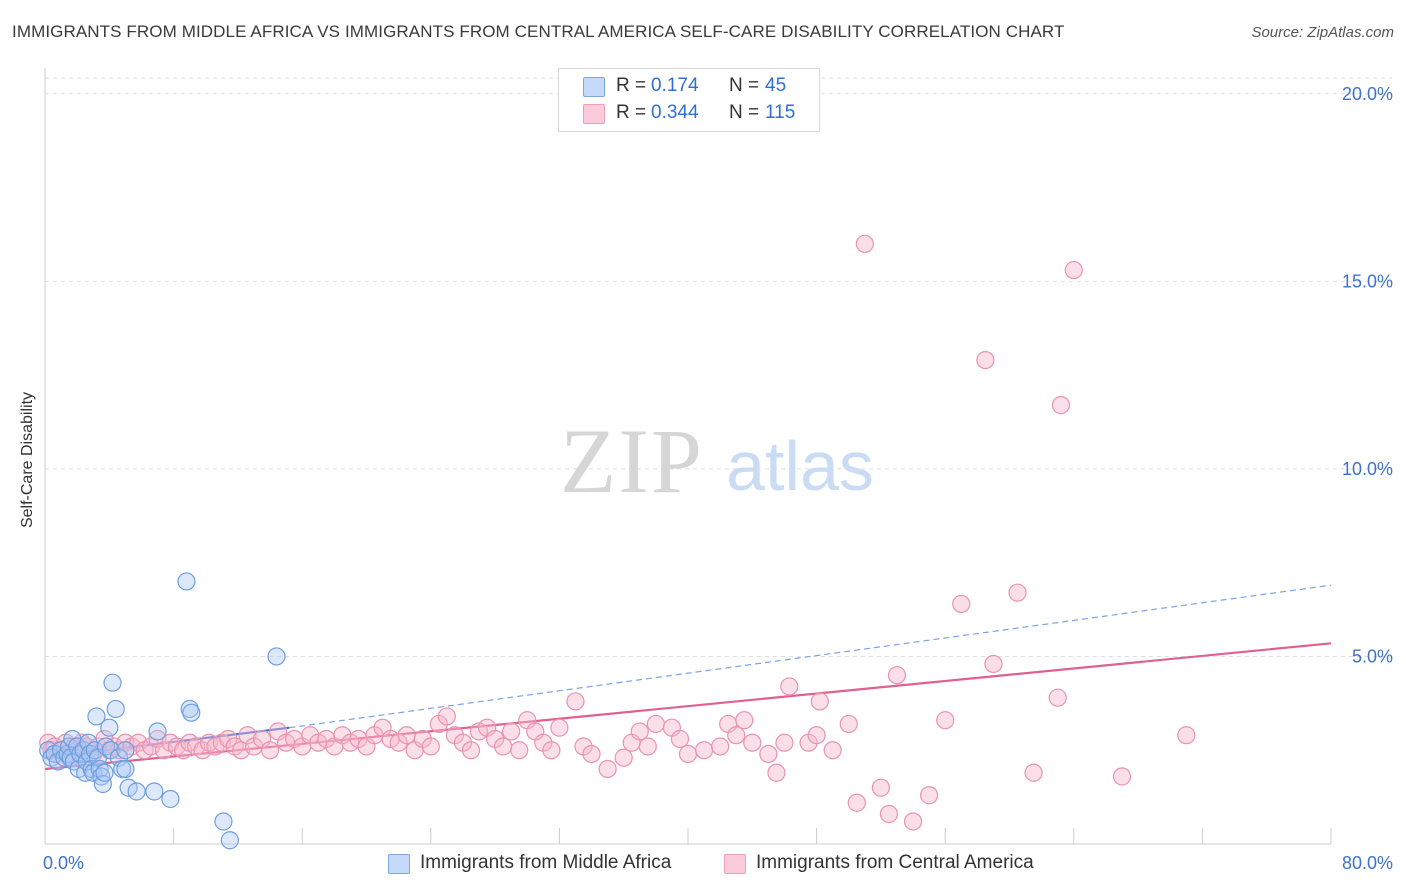 The image size is (1406, 892). I want to click on legend-label-central-america: Immigrants from Central America, so click(895, 862).